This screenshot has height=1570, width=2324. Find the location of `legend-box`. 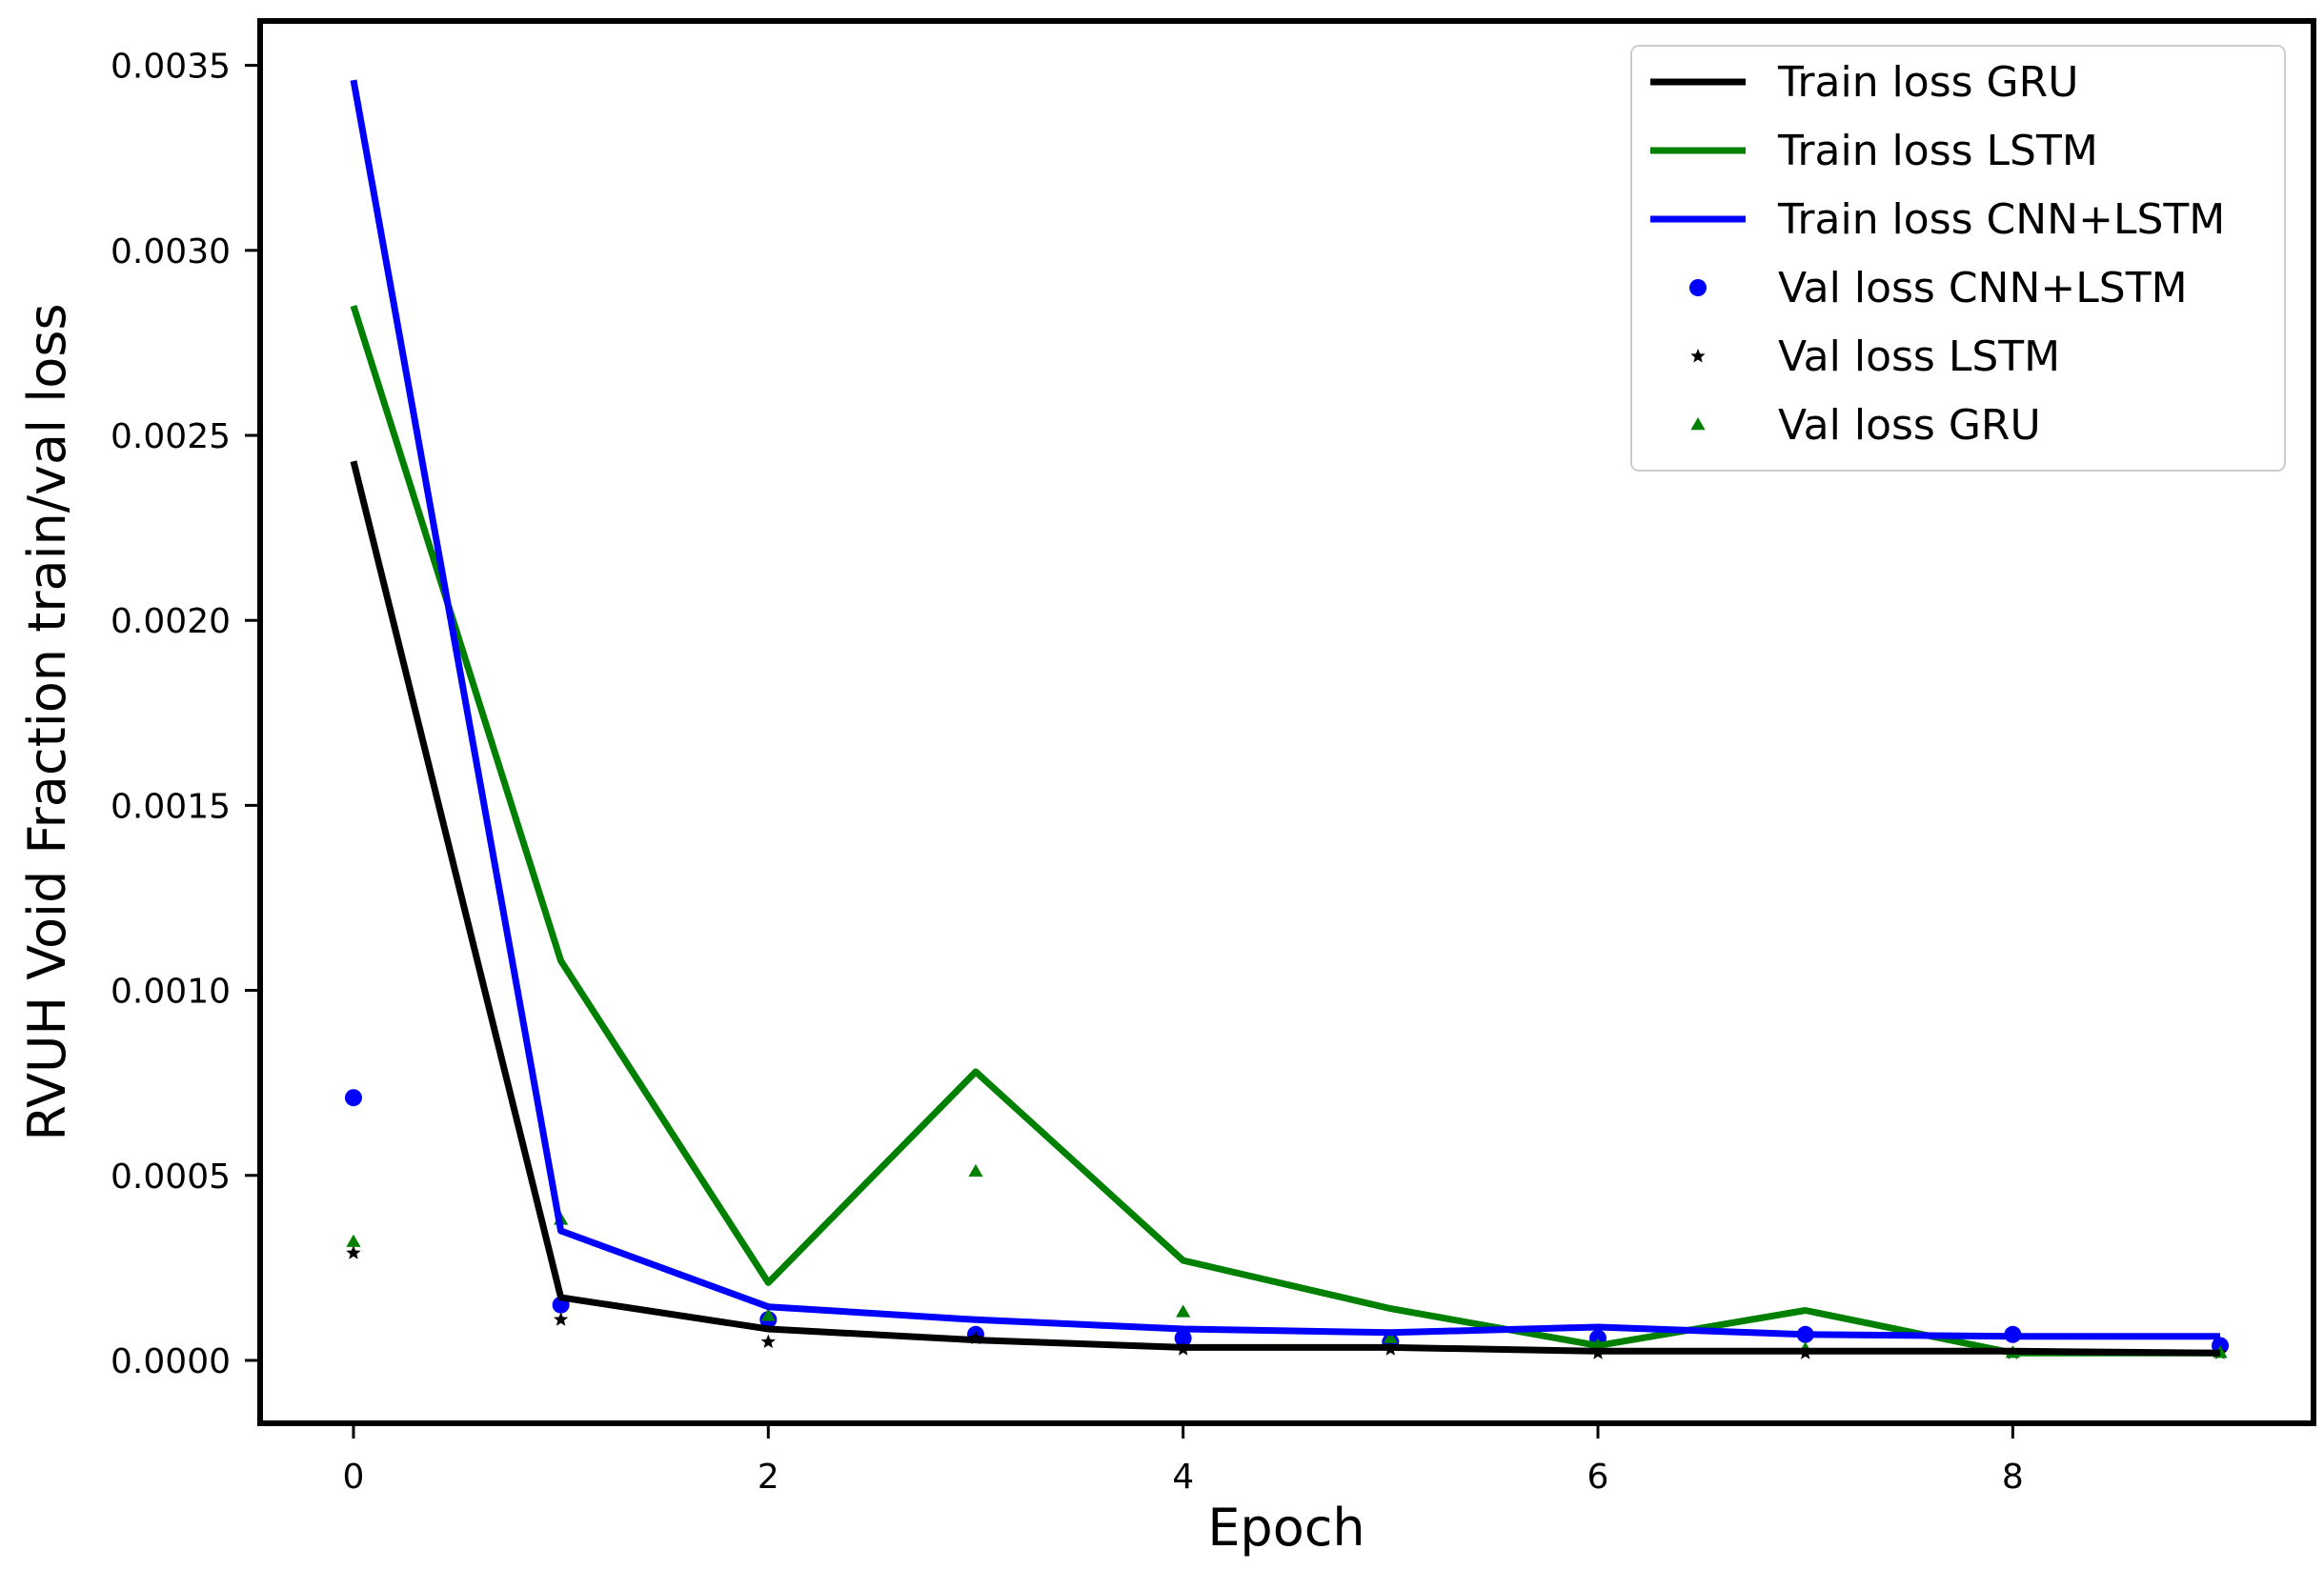

legend-box is located at coordinates (1958, 258).